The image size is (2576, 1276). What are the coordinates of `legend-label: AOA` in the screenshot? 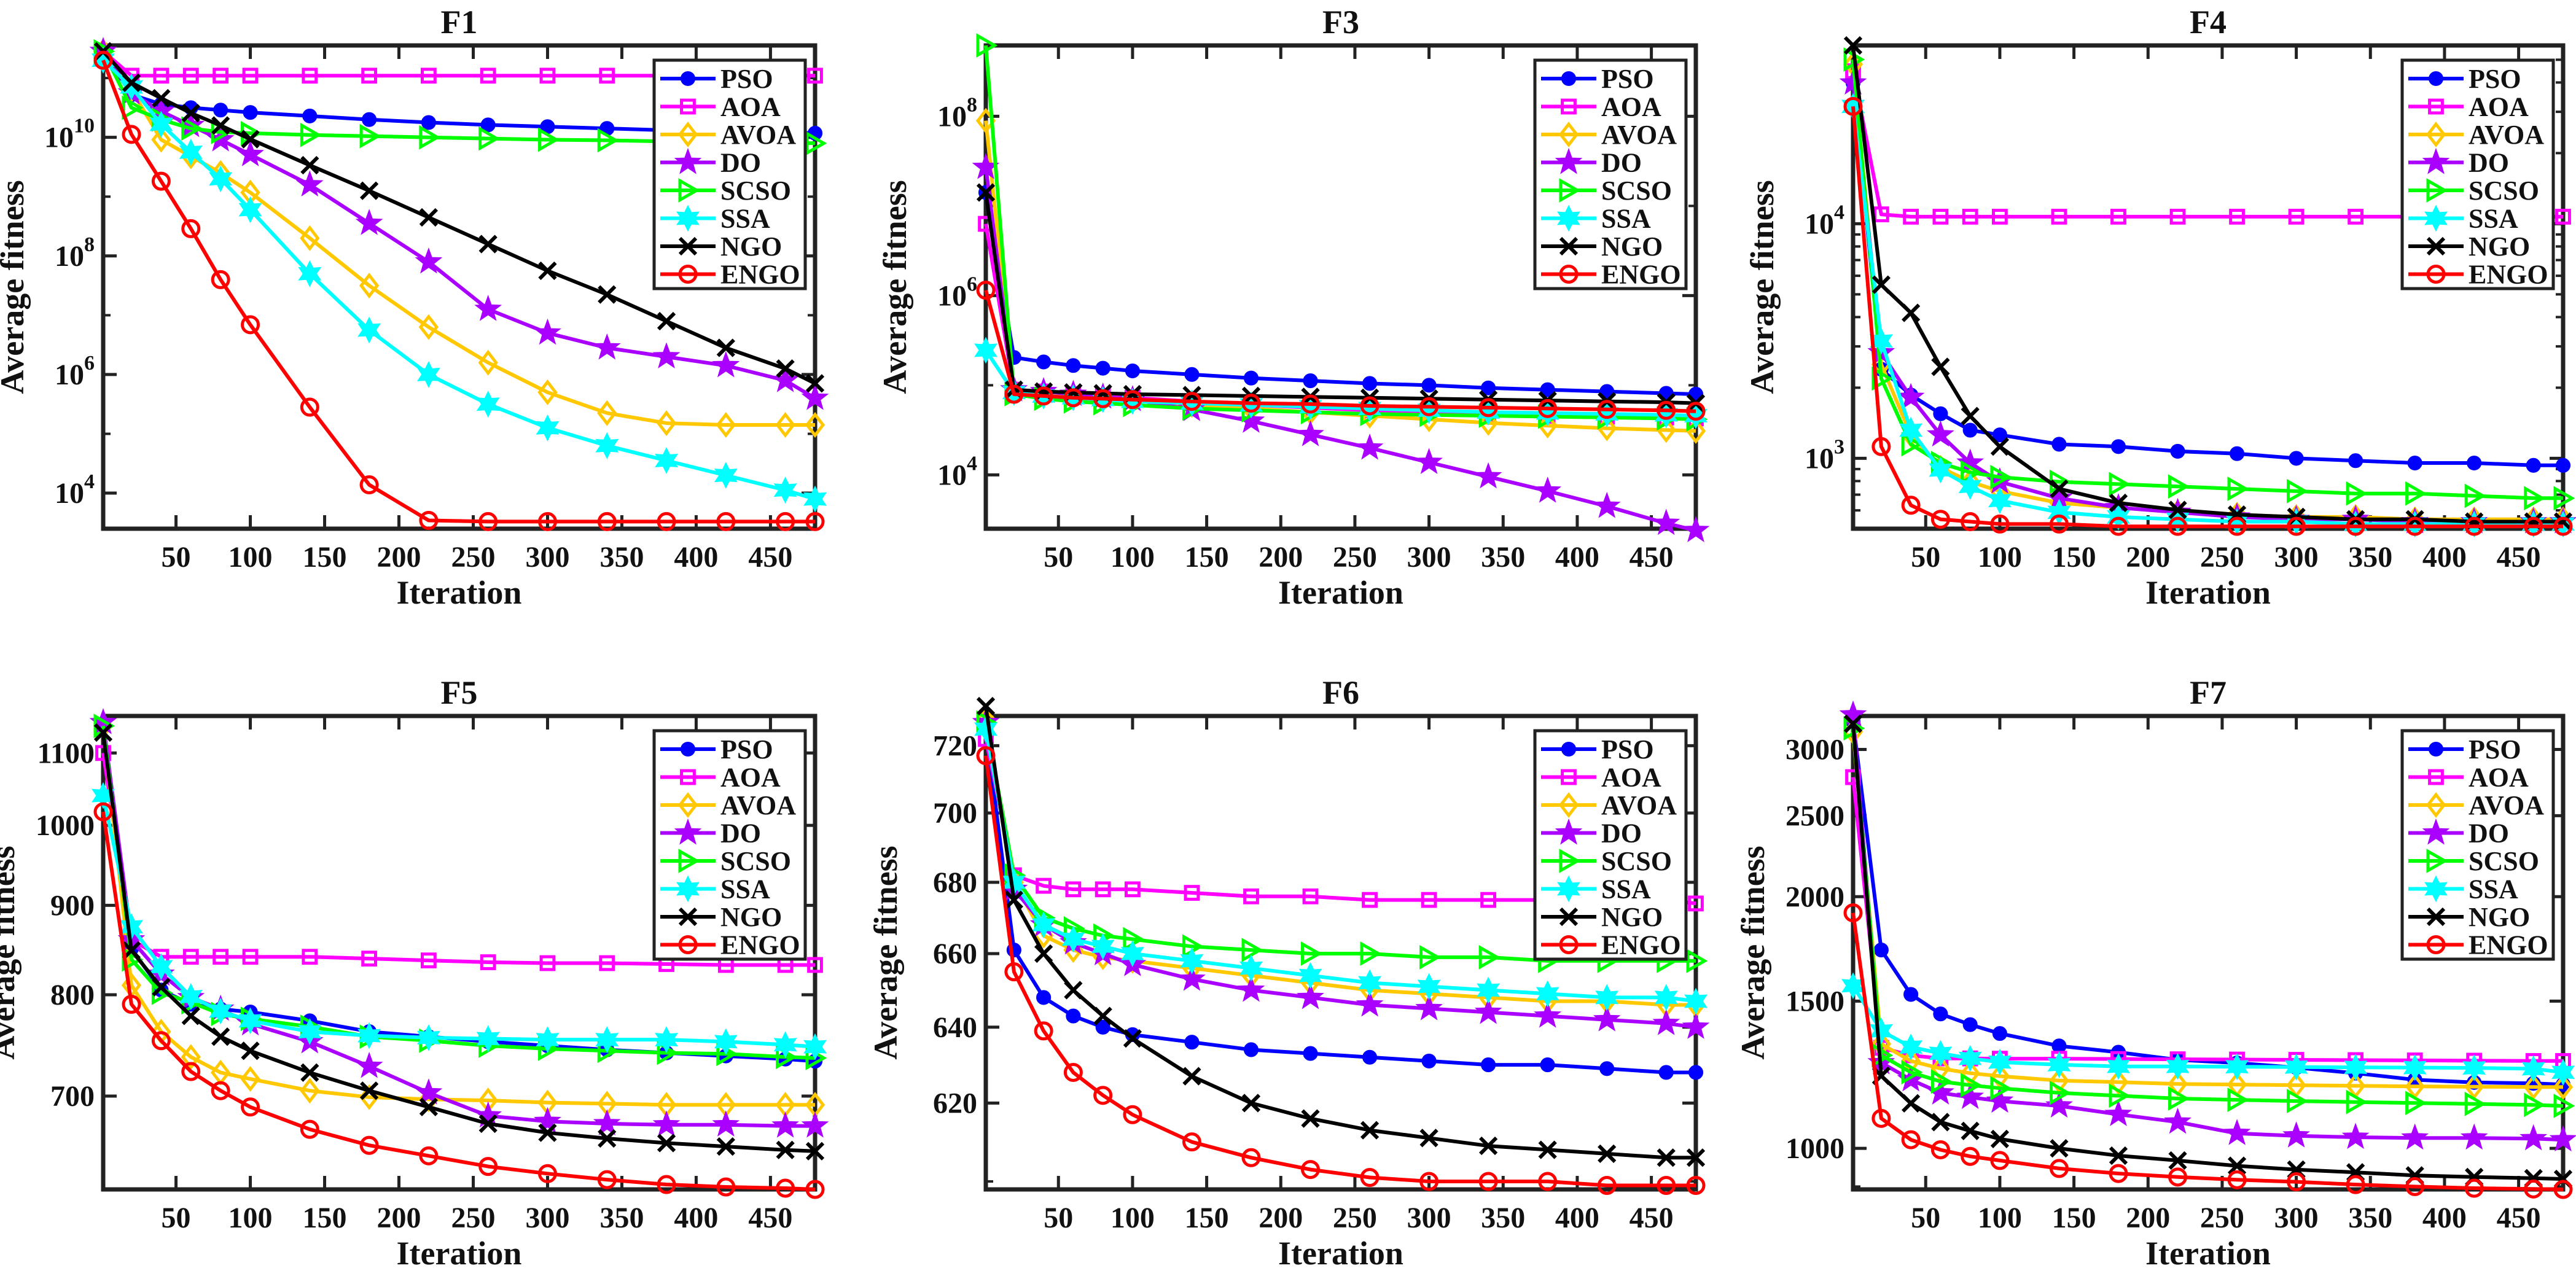 It's located at (2499, 778).